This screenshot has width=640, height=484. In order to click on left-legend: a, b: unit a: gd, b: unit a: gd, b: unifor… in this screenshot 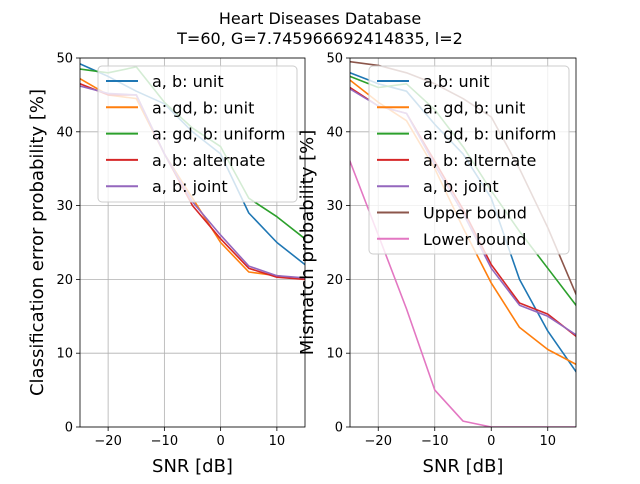, I will do `click(197, 134)`.